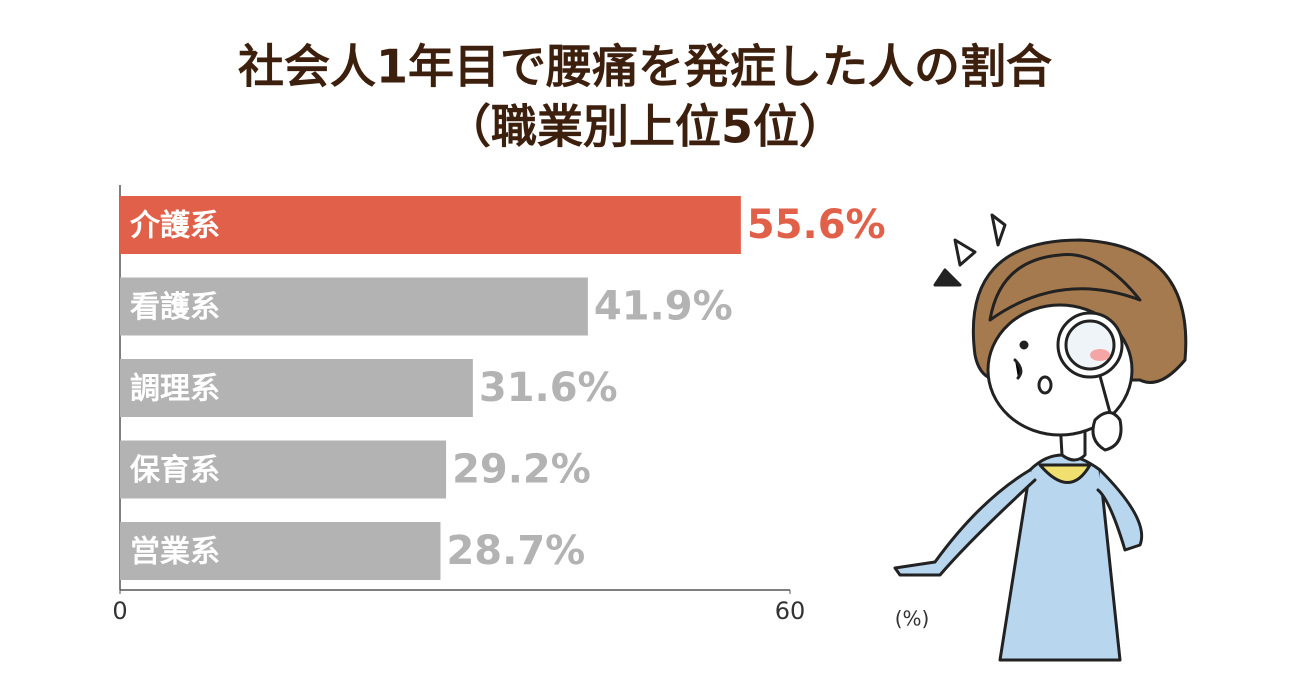 The width and height of the screenshot is (1290, 675). Describe the element at coordinates (175, 470) in the screenshot. I see `category-label: 保育系` at that location.